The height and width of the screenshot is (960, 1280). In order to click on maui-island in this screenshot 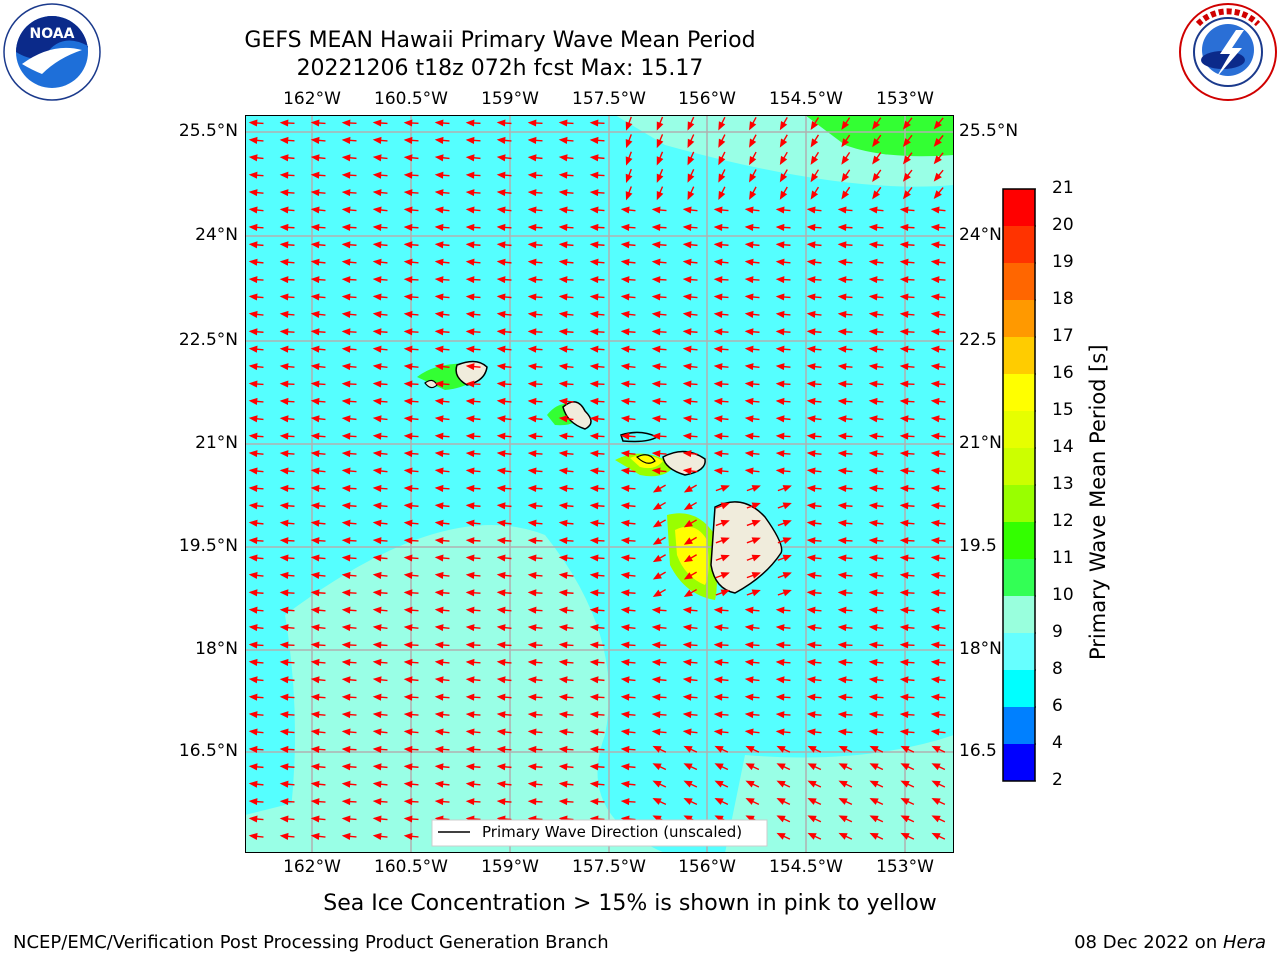, I will do `click(684, 463)`.